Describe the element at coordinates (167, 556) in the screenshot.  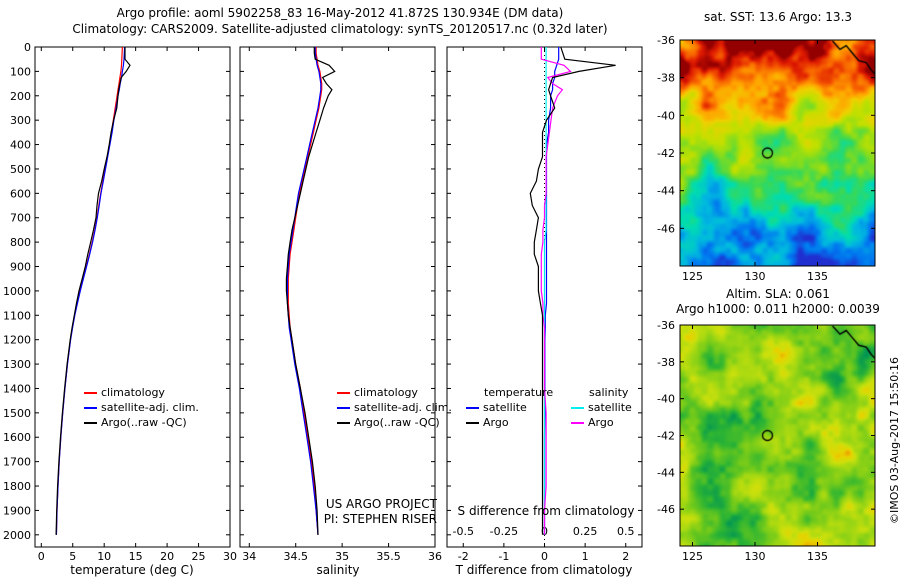
I see `x-tick-label: 20` at that location.